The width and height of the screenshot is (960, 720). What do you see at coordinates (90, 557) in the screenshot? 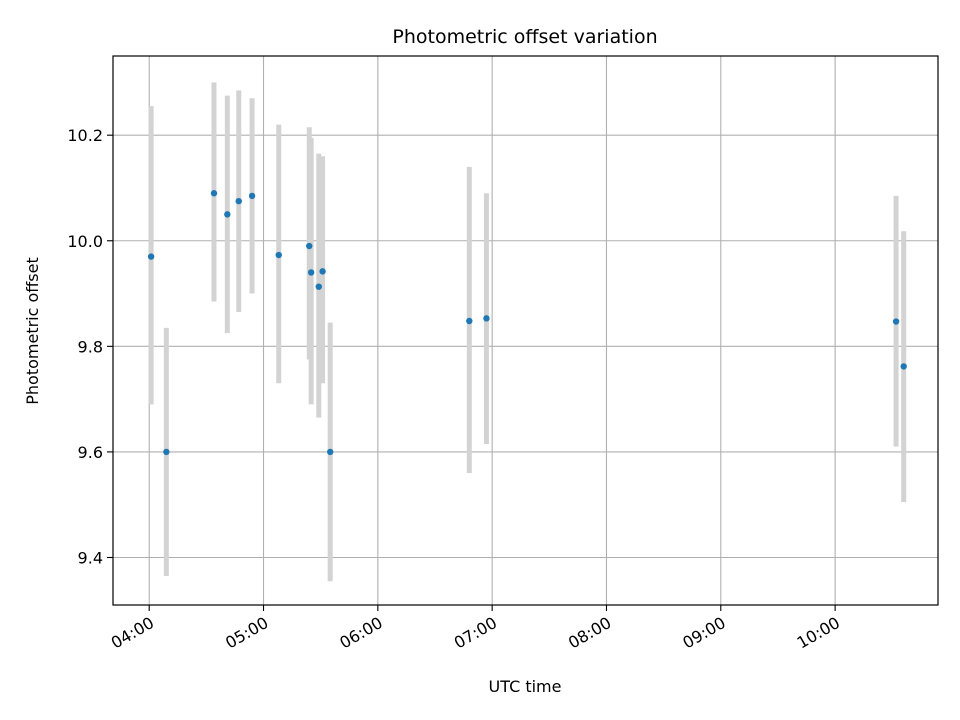
I see `y-tick-label: 9.4` at bounding box center [90, 557].